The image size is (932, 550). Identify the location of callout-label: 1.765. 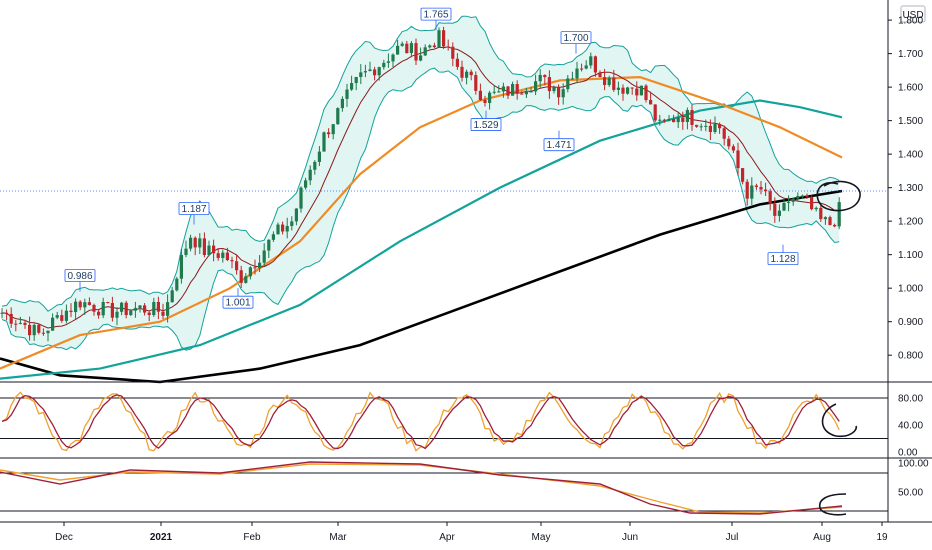
(435, 15).